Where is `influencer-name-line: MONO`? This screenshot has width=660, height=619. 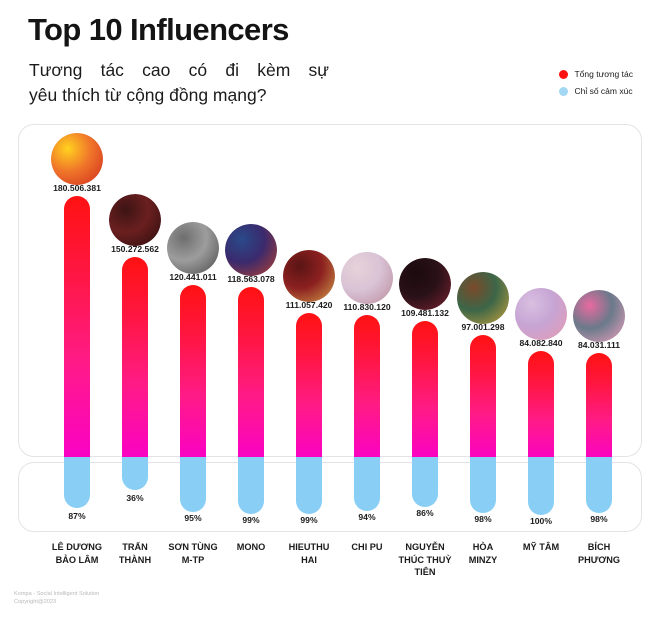 influencer-name-line: MONO is located at coordinates (251, 547).